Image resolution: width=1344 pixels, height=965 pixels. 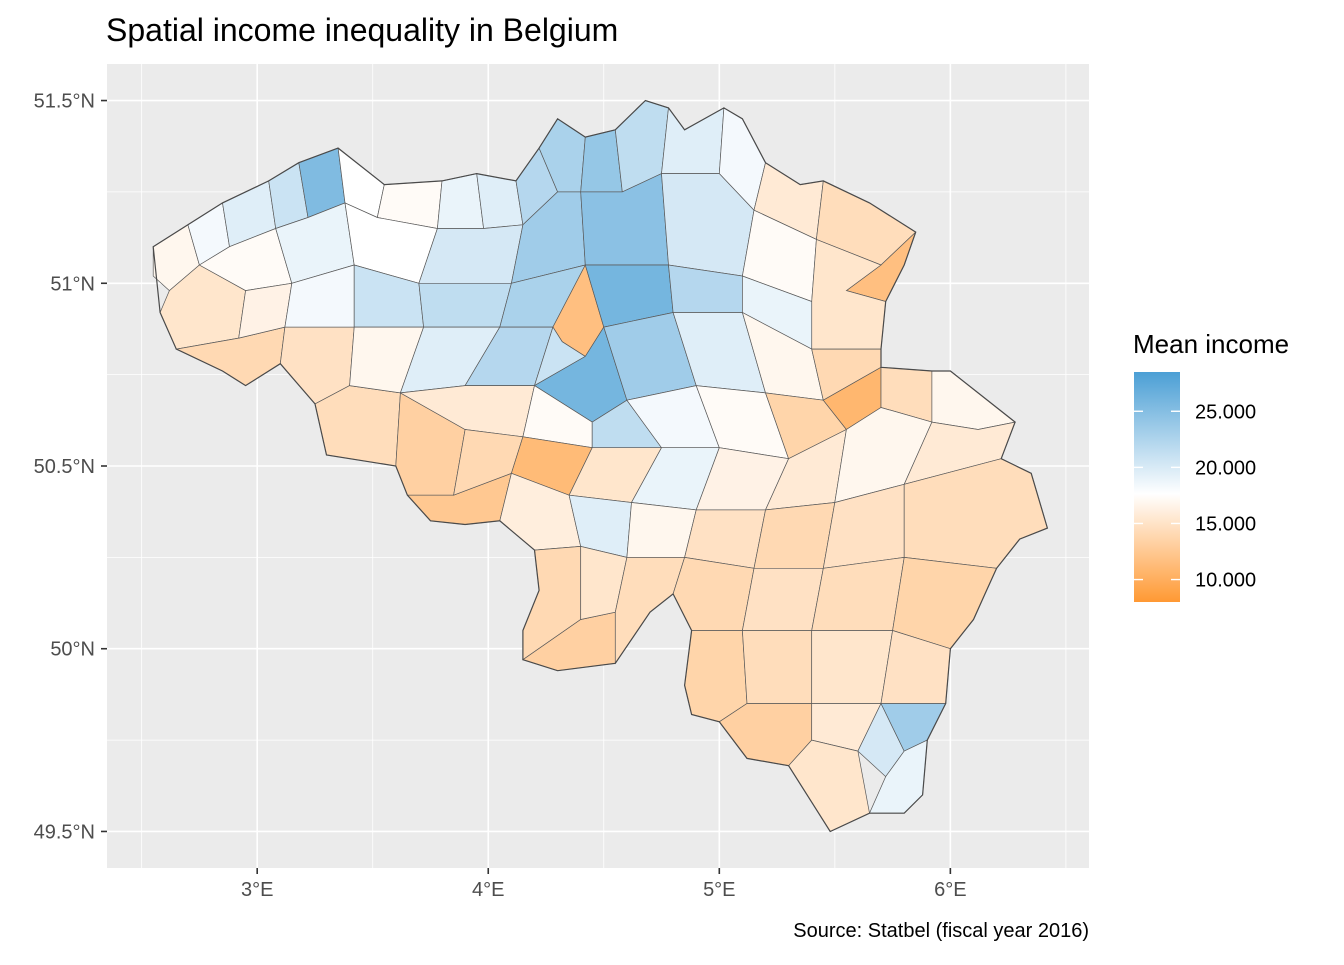 What do you see at coordinates (950, 890) in the screenshot?
I see `x-tick-label: 6°E` at bounding box center [950, 890].